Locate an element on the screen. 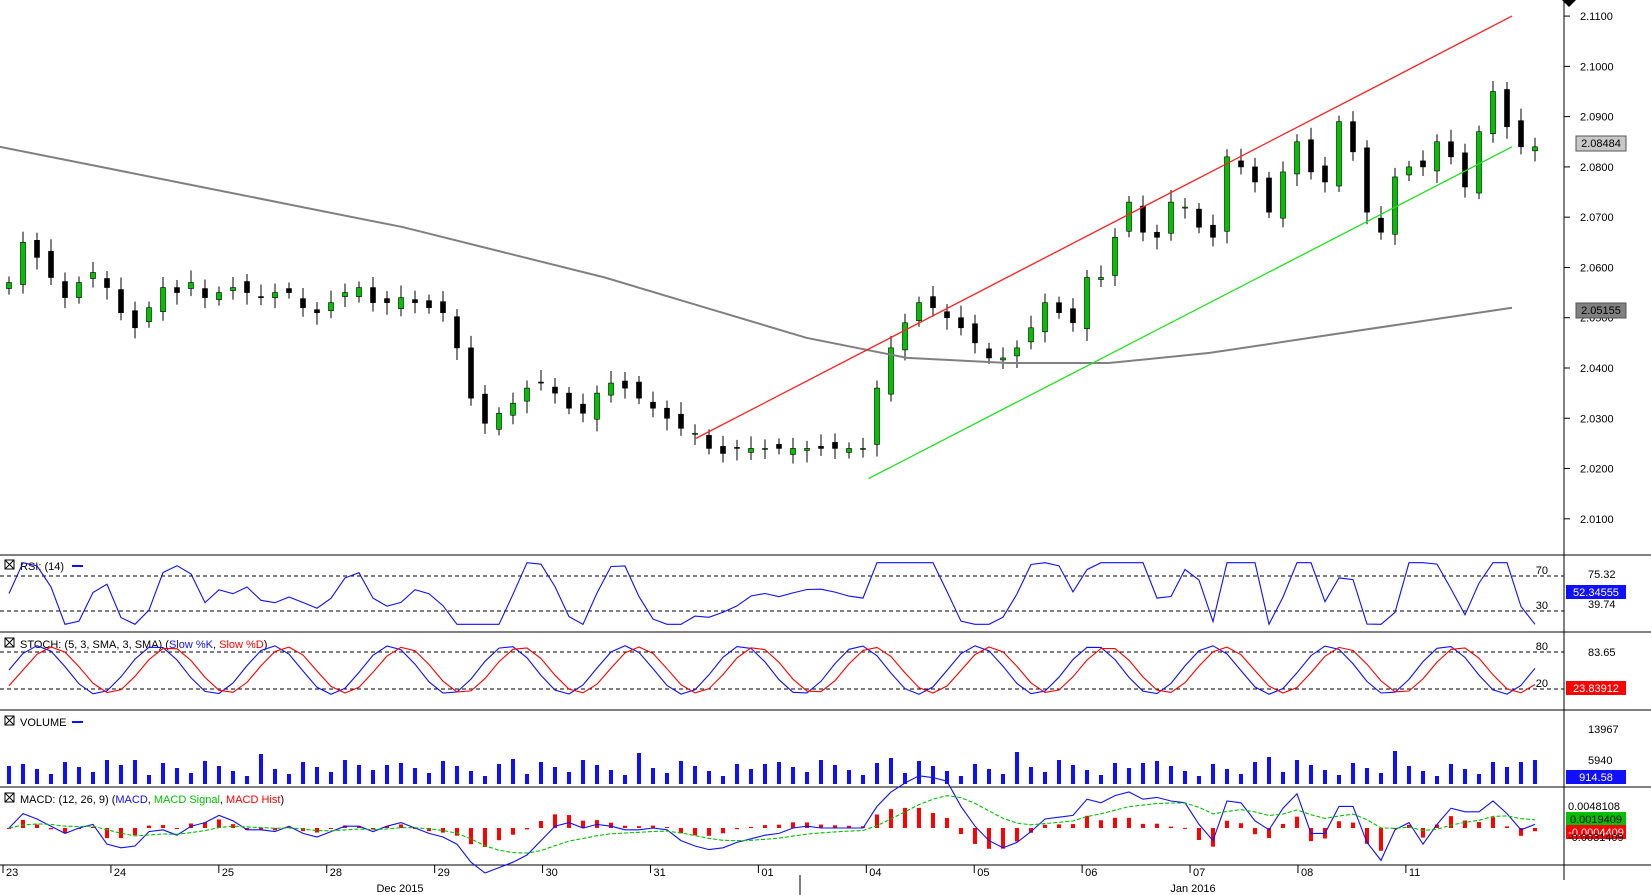 This screenshot has width=1651, height=895. price-tick-label: 2.0100 is located at coordinates (1597, 520).